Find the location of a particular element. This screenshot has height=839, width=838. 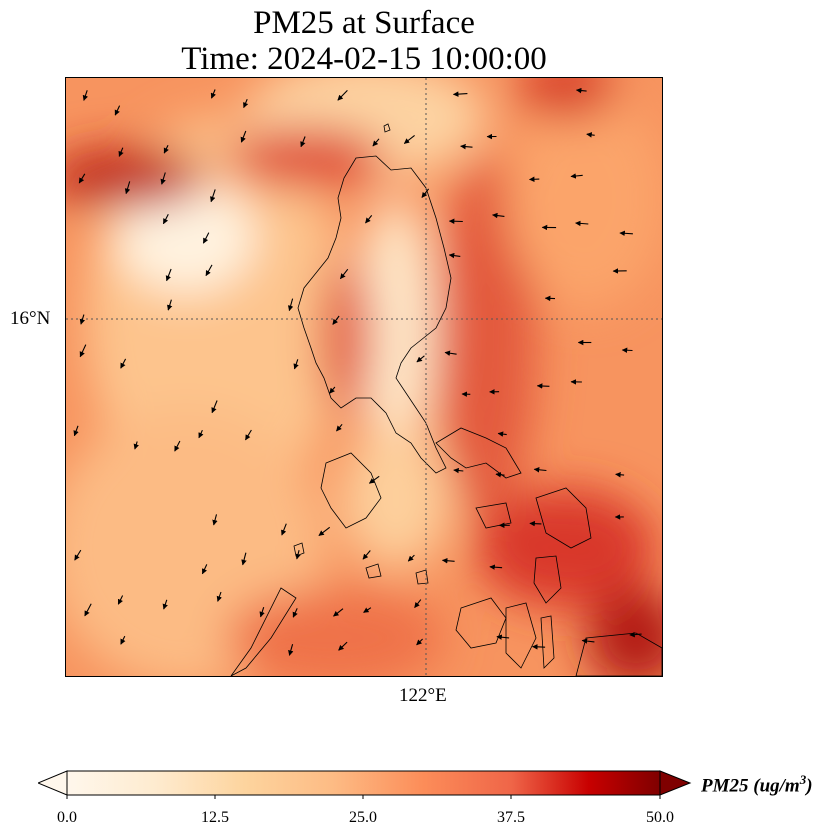

colorbar-label-units-close: ) is located at coordinates (809, 786).